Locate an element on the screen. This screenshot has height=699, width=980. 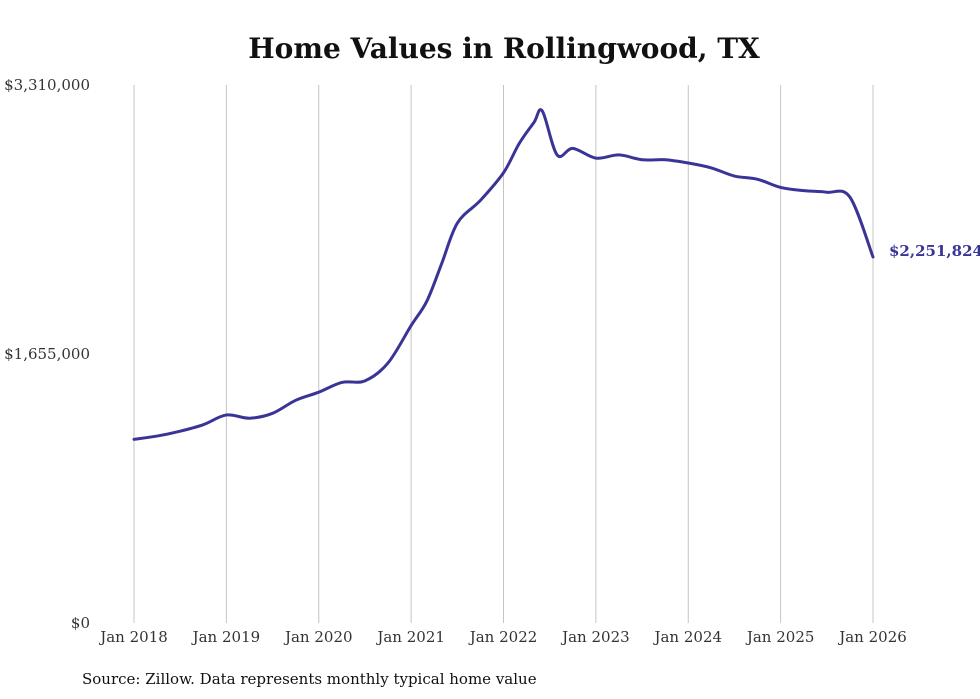
y-tick-label: $3,310,000 is located at coordinates (47, 85).